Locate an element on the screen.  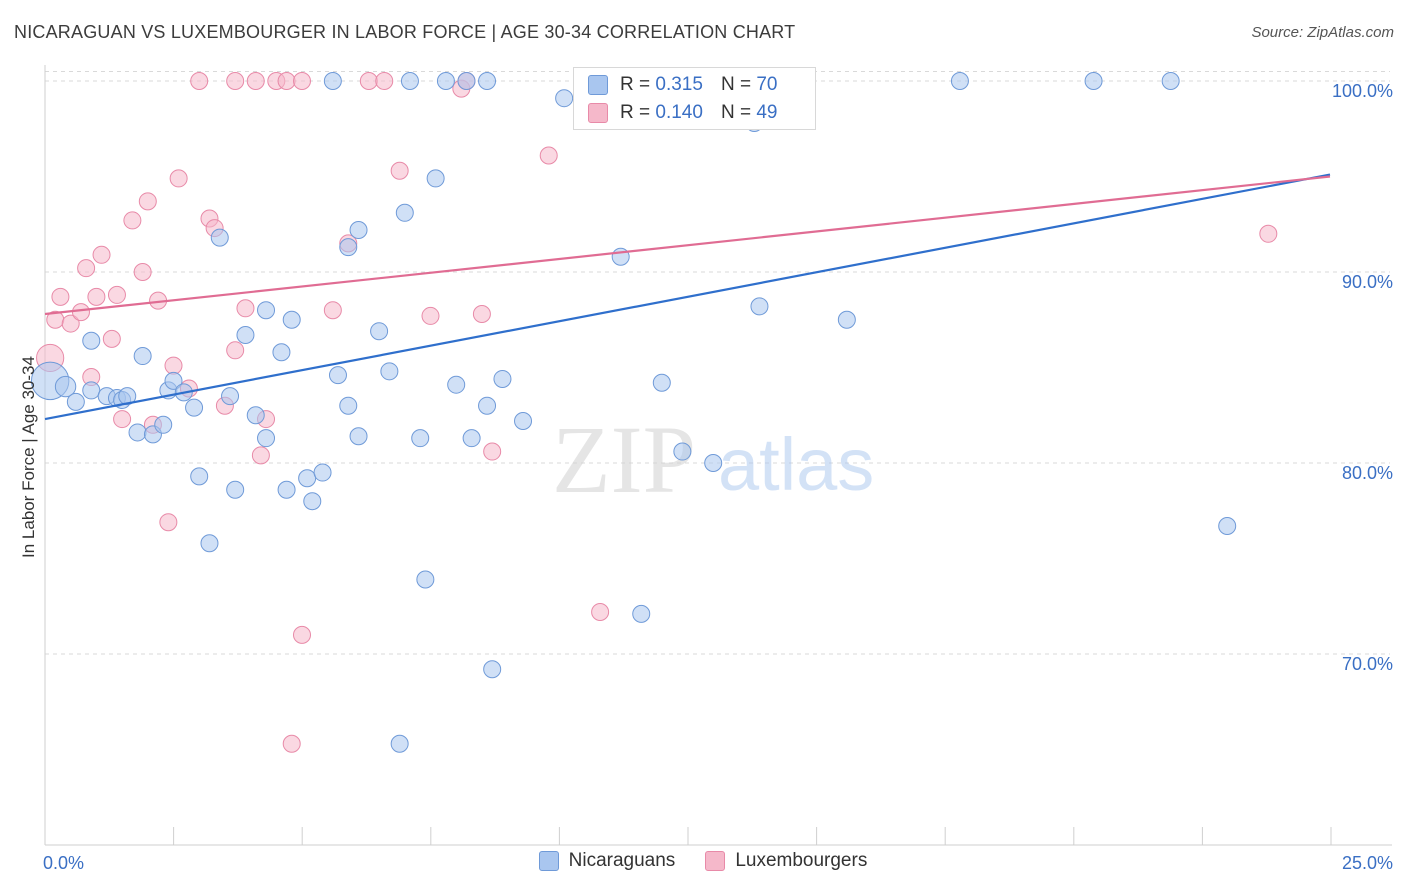
legend-label: Luxembourgers is located at coordinates (801, 860).